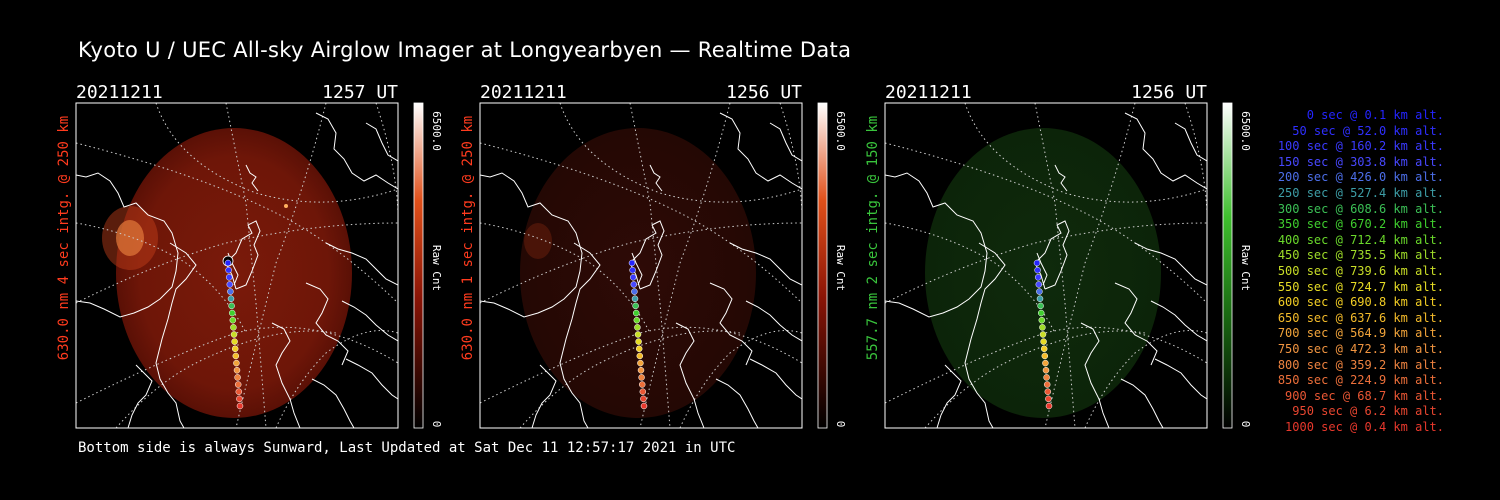 This screenshot has height=500, width=1500. Describe the element at coordinates (1397, 270) in the screenshot. I see `legend-altitude: 739.6 km alt.` at that location.